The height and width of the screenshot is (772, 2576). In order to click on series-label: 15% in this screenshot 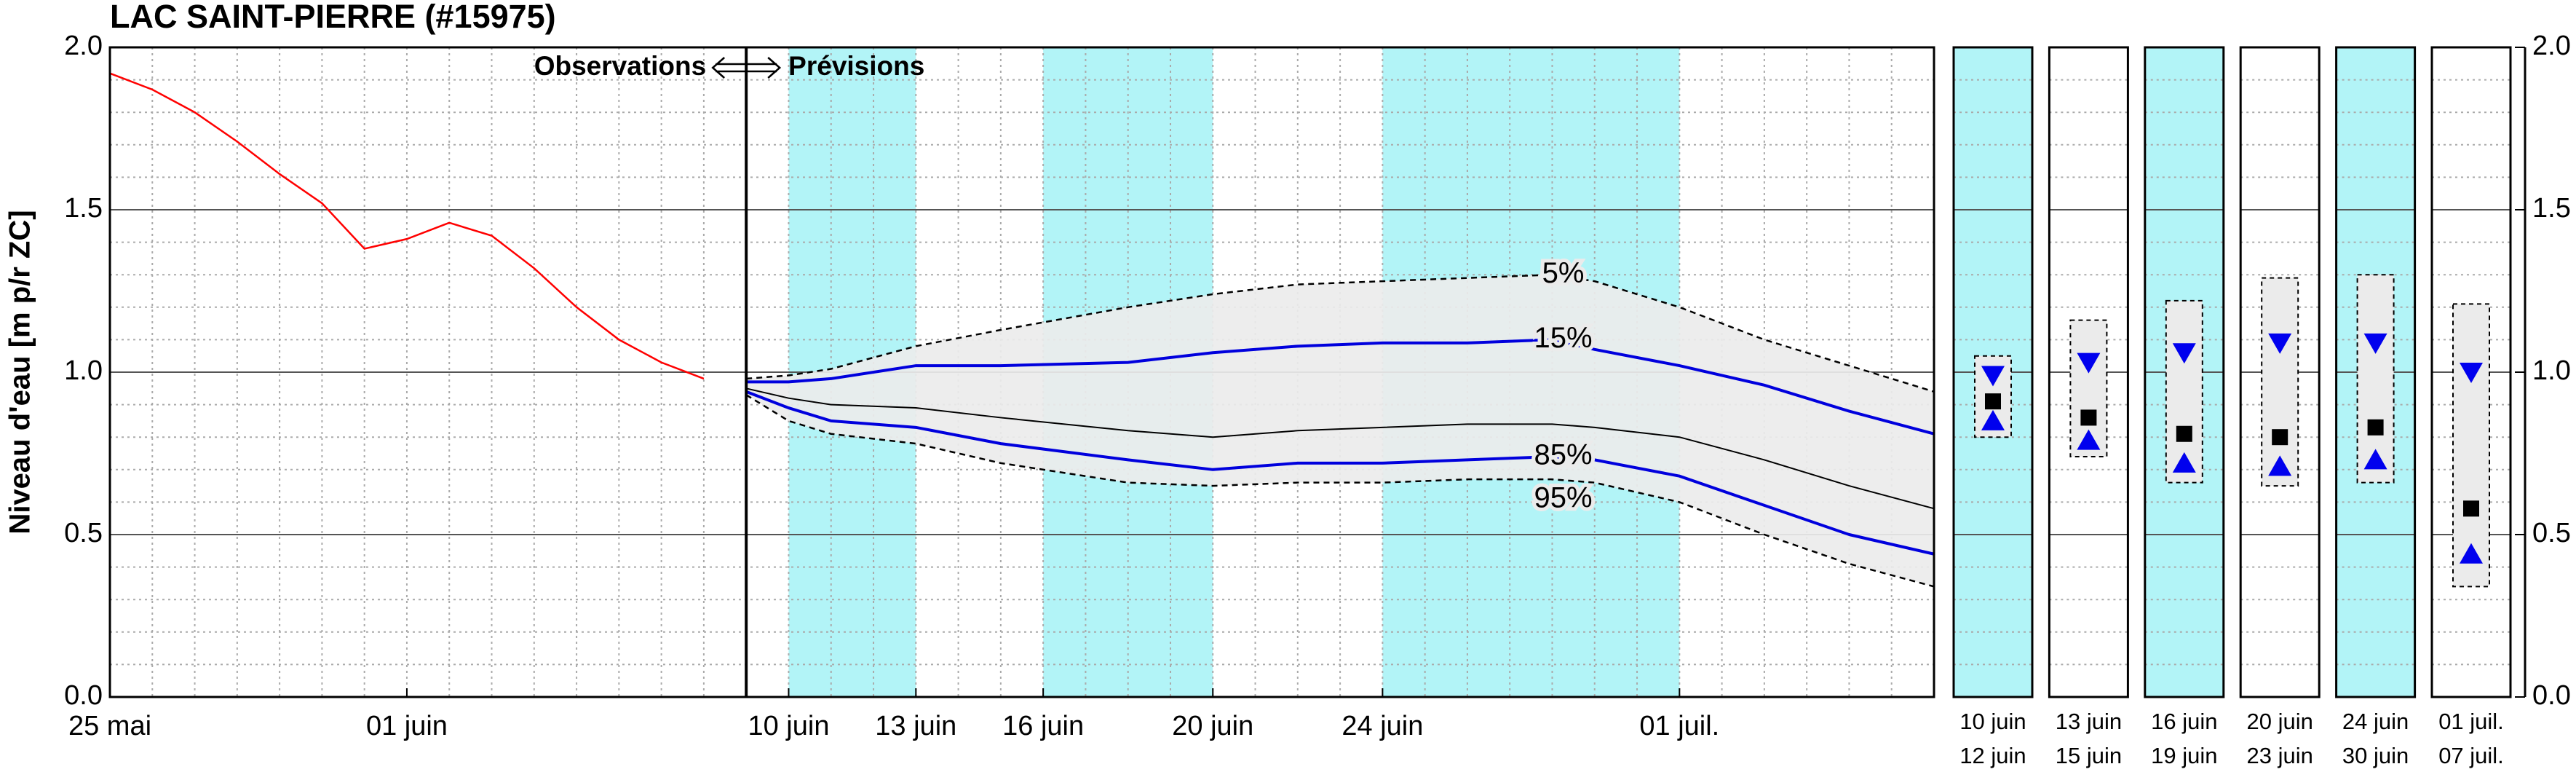, I will do `click(1563, 338)`.